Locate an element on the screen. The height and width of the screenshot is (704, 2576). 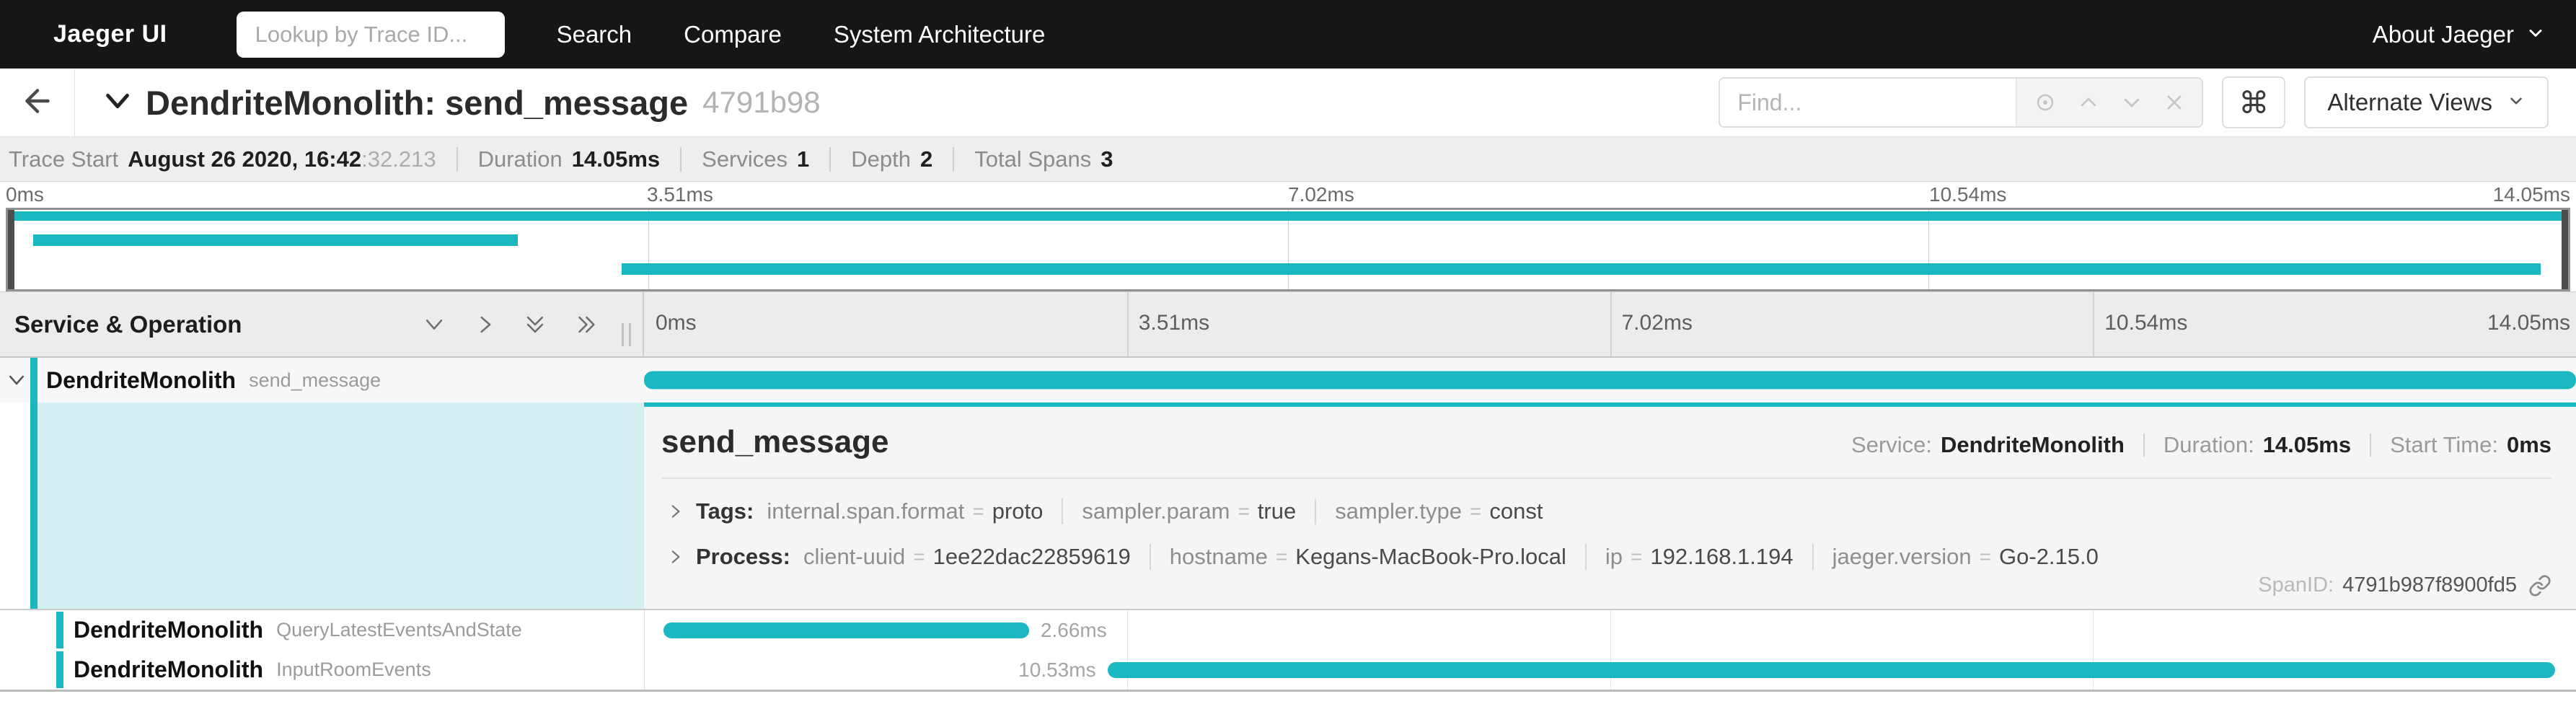
alternate-views-button: Alternate Views is located at coordinates (2426, 102).